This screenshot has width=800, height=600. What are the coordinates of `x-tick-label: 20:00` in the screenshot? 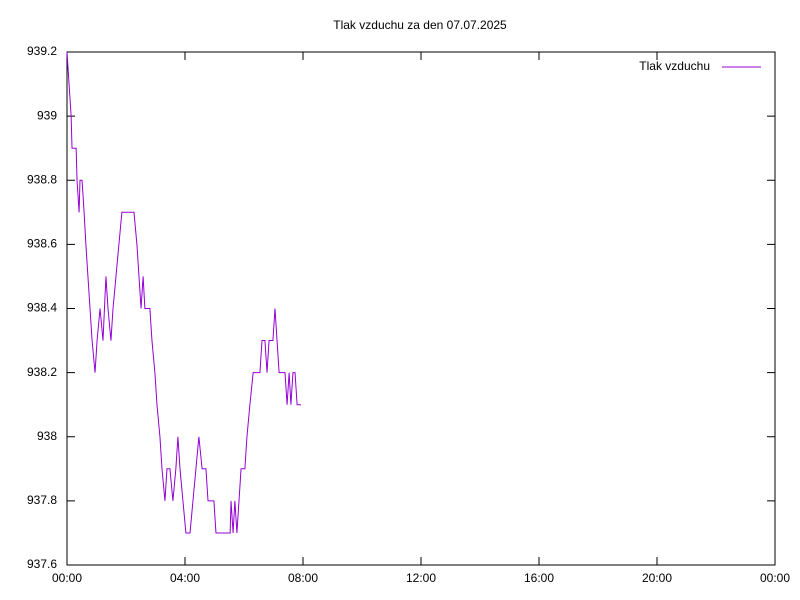 It's located at (657, 578).